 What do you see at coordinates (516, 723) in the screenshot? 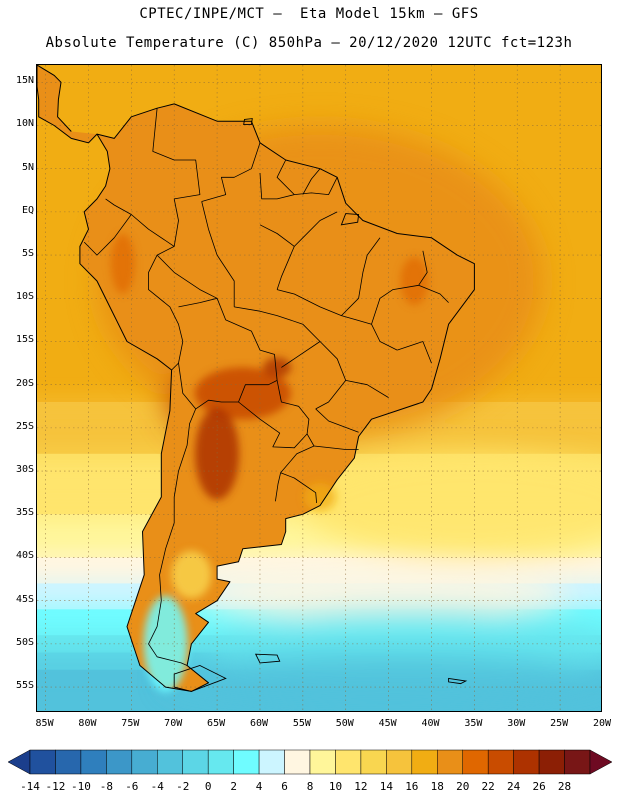
I see `lon-tick-30W: 30W` at bounding box center [516, 723].